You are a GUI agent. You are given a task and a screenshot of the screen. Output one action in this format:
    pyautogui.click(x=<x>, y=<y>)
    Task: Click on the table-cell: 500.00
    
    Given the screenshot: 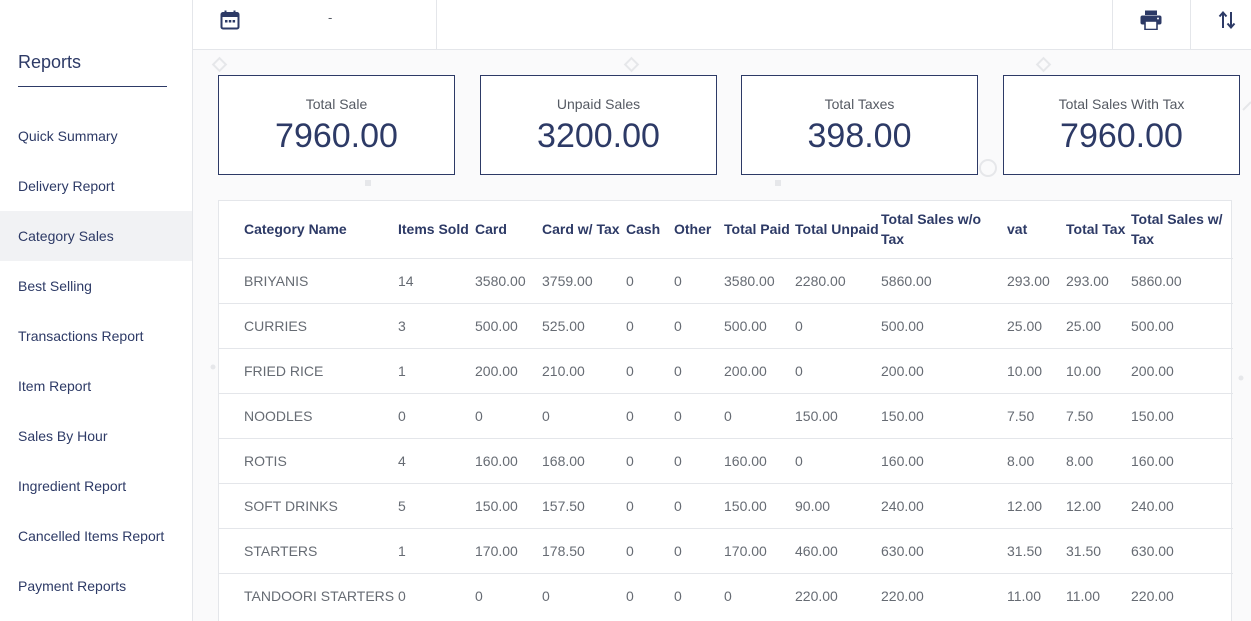 What is the action you would take?
    pyautogui.click(x=1182, y=325)
    